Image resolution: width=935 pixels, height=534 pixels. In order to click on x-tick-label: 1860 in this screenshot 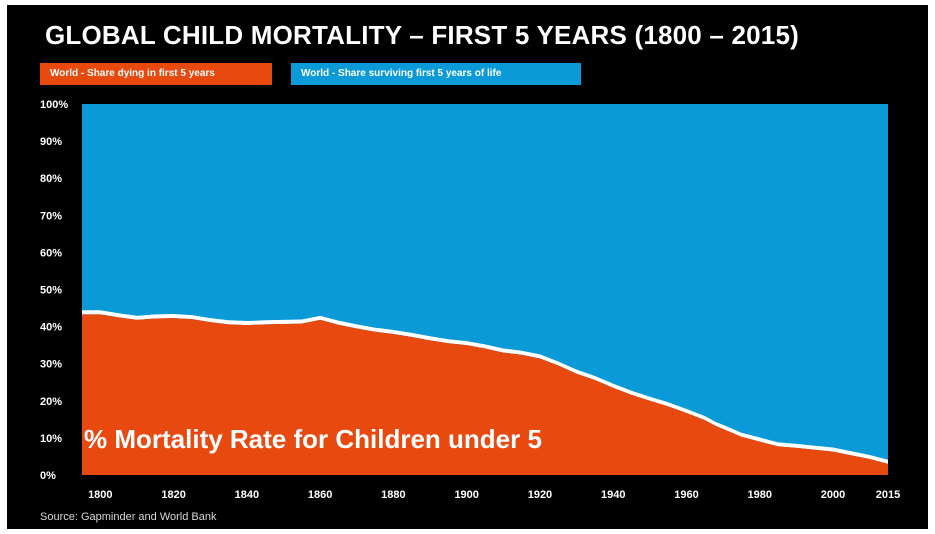, I will do `click(320, 495)`.